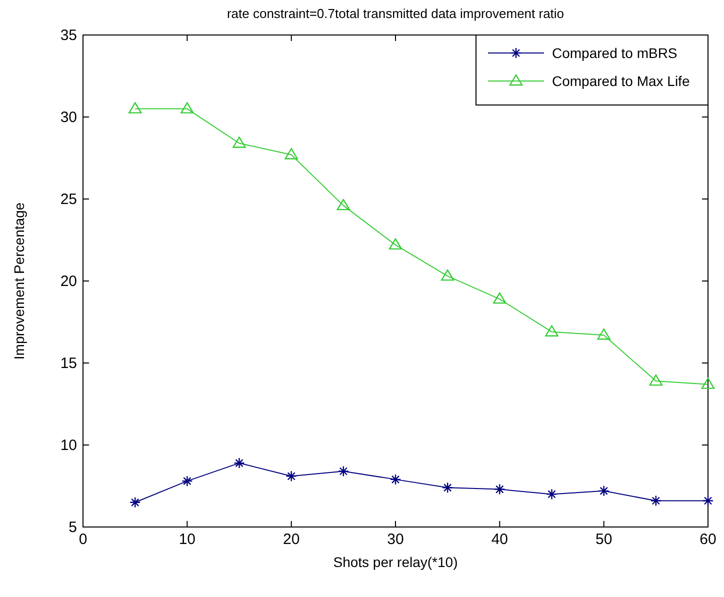 This screenshot has width=724, height=597. What do you see at coordinates (68, 35) in the screenshot?
I see `y-tick-label: 35` at bounding box center [68, 35].